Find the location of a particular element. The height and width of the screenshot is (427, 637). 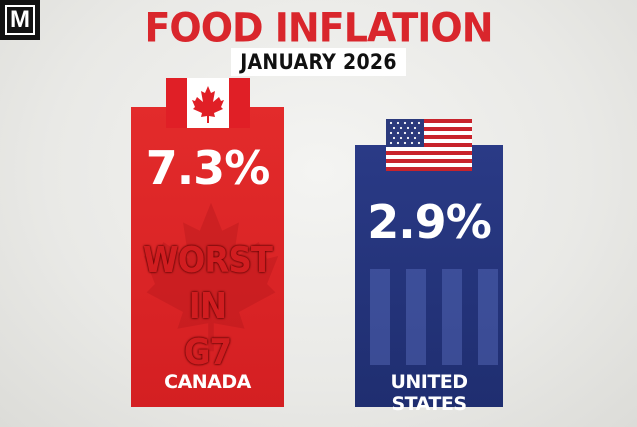

maple-leaf-watermark-icon is located at coordinates (211, 277).